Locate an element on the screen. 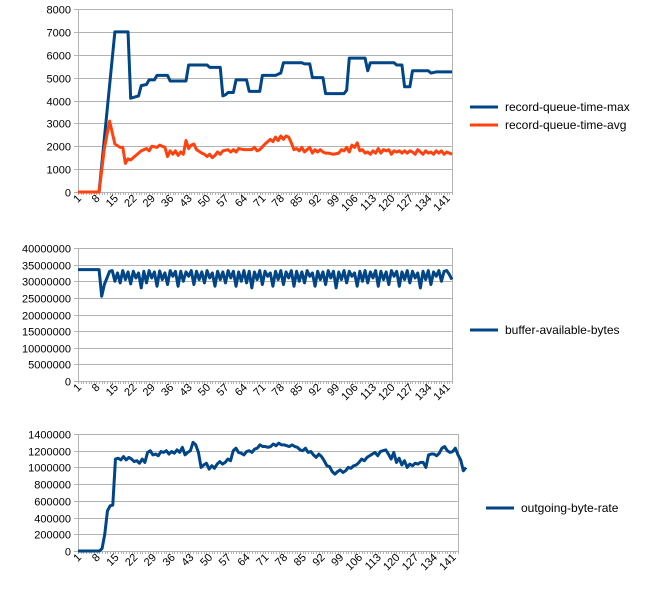 The width and height of the screenshot is (649, 589). x-tick-label: 99 is located at coordinates (337, 560).